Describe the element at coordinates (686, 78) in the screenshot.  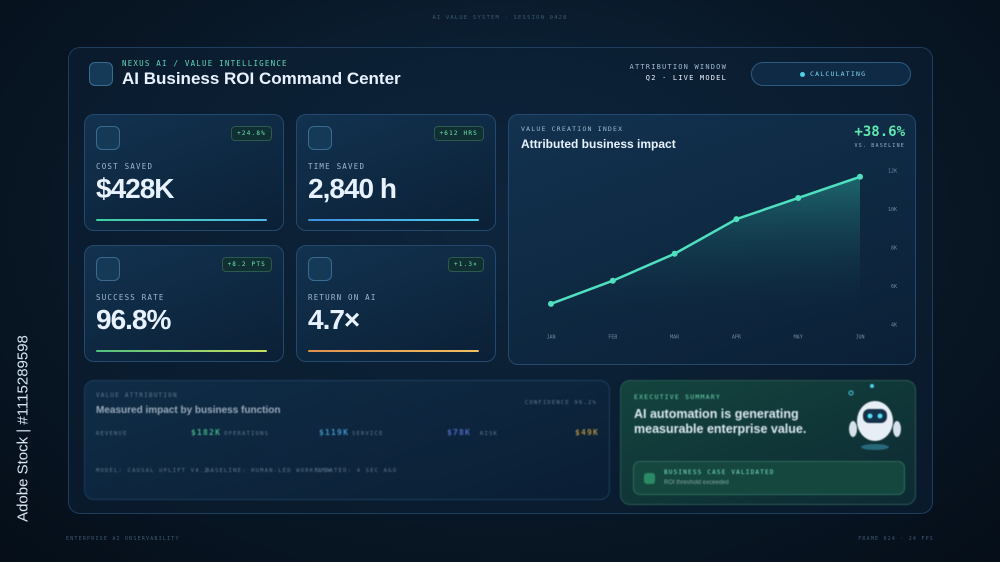
I see `window-value: Q2 · LIVE MODEL` at that location.